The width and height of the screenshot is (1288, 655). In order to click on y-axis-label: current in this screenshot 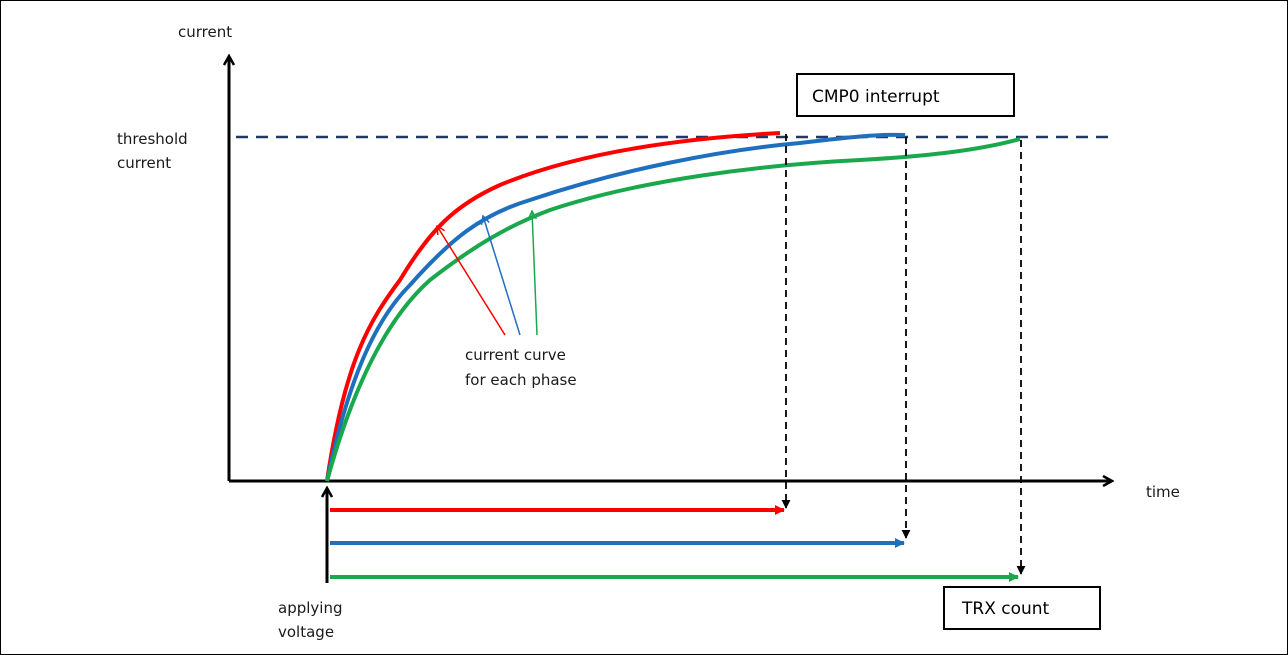, I will do `click(205, 32)`.